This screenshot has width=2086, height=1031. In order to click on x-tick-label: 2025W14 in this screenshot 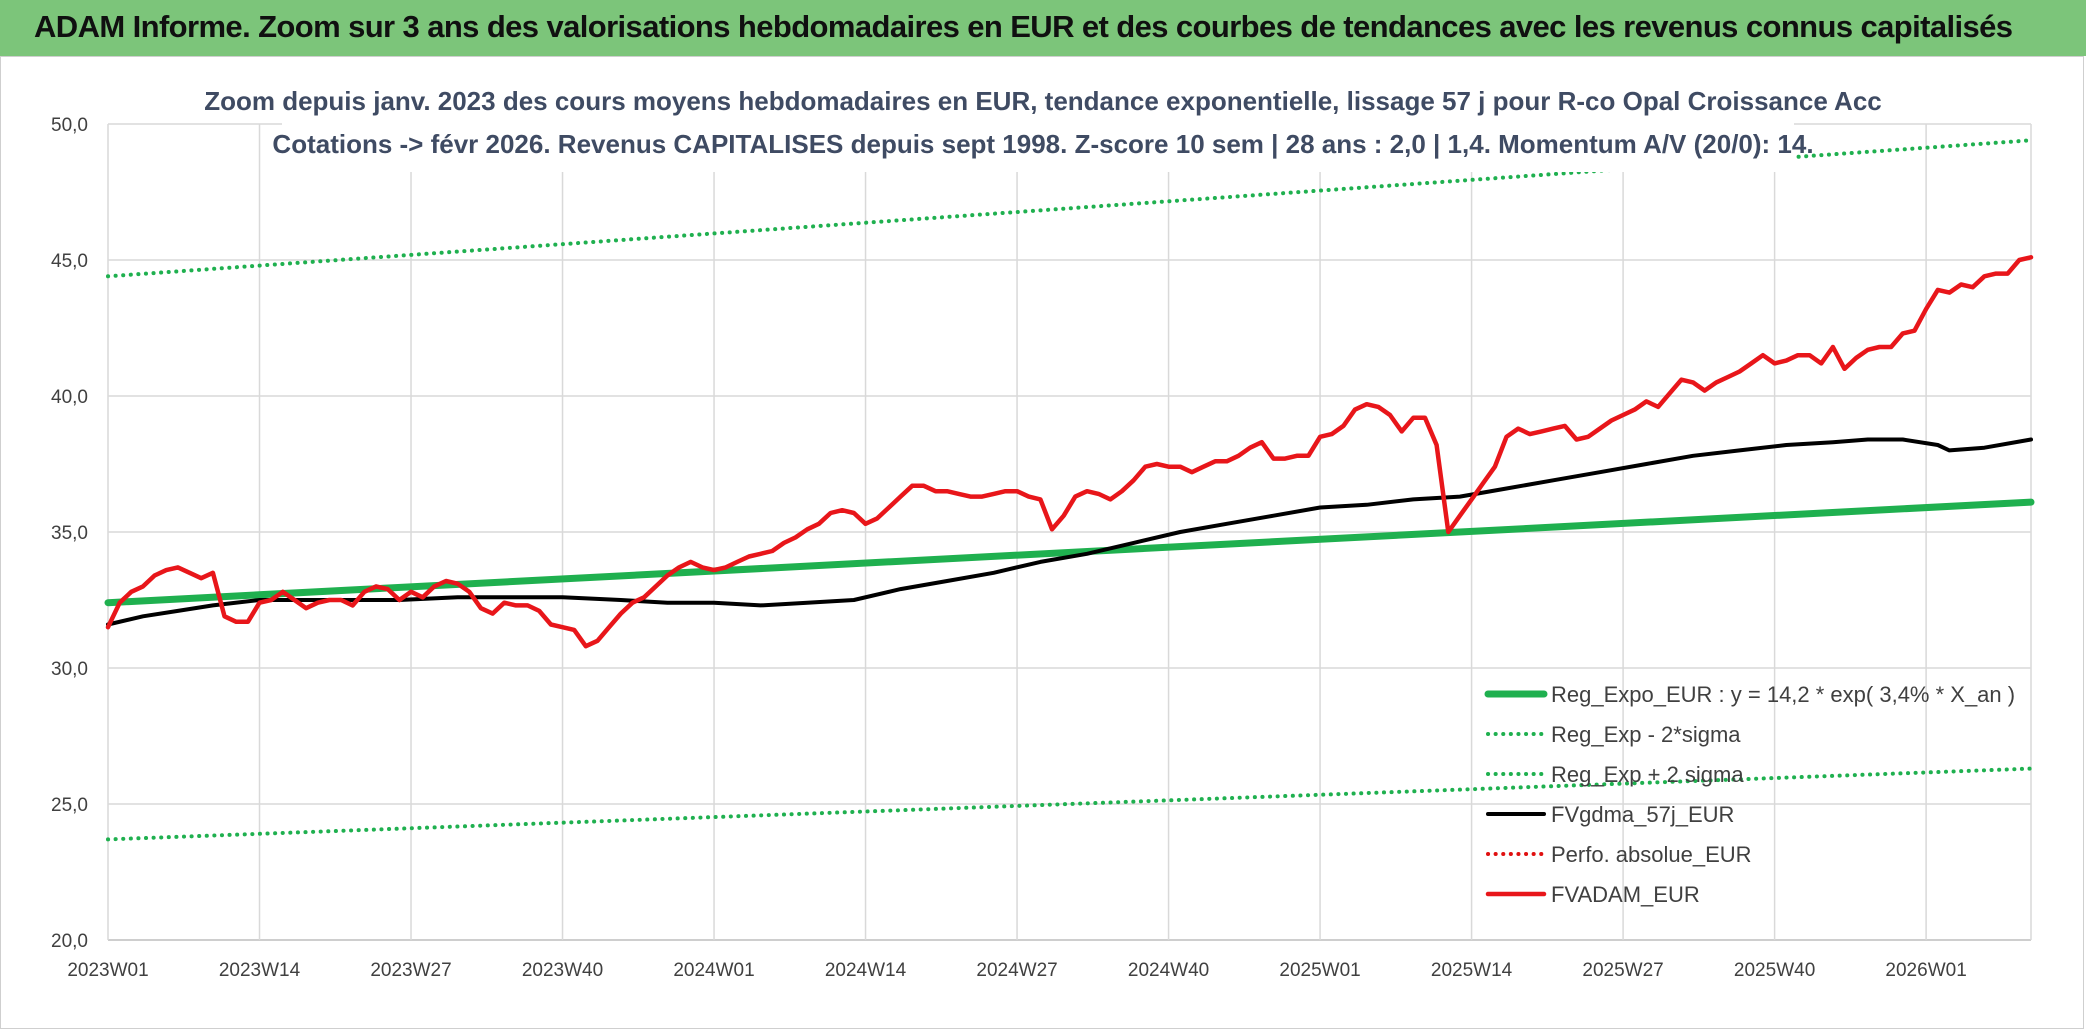, I will do `click(1472, 970)`.